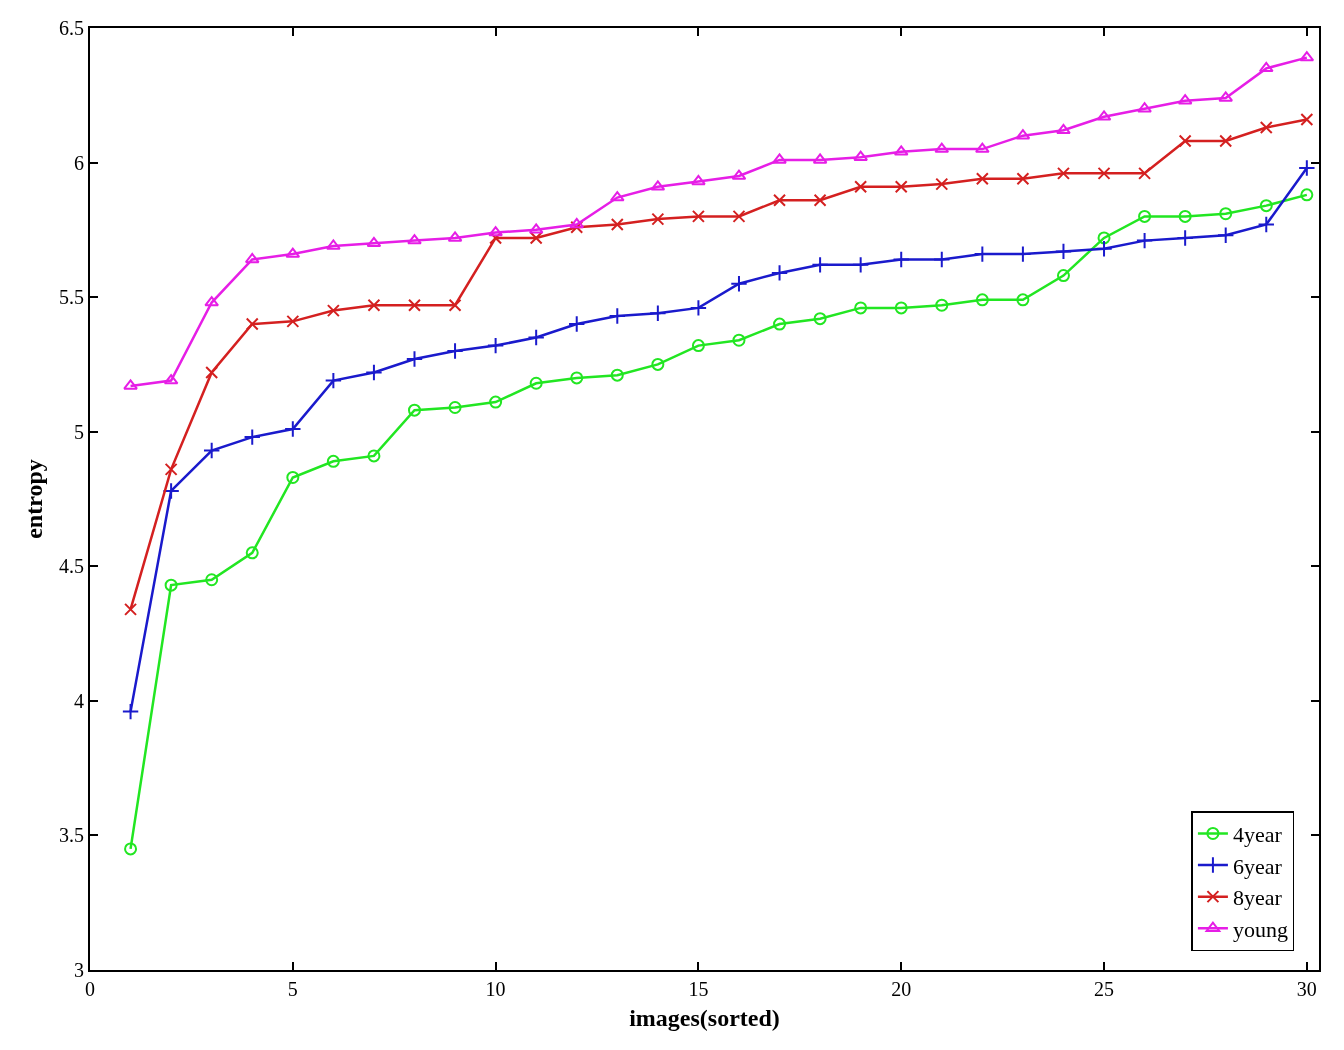 Image resolution: width=1344 pixels, height=1050 pixels. What do you see at coordinates (90, 989) in the screenshot?
I see `x-tick-label: 0` at bounding box center [90, 989].